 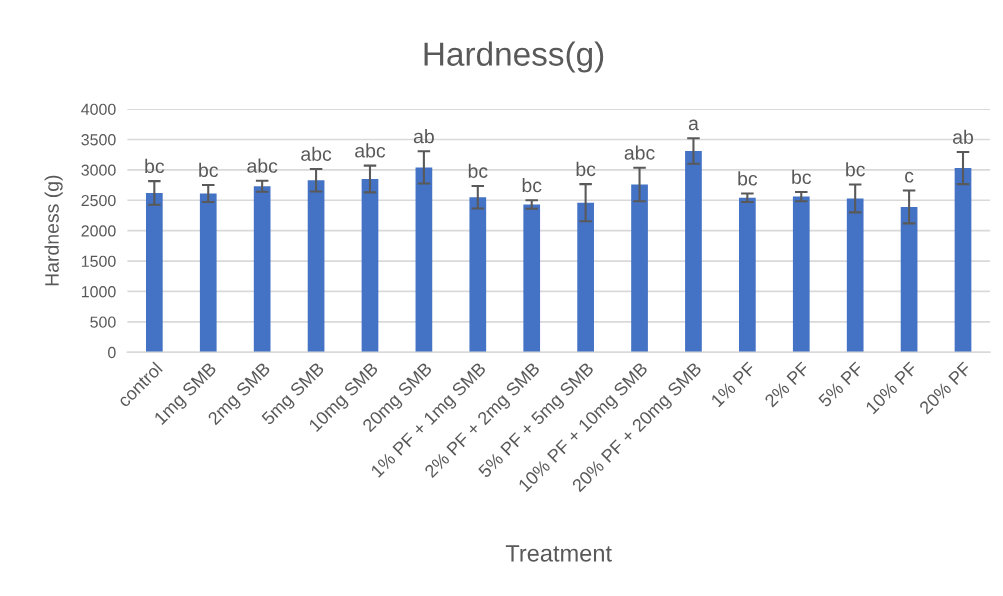 What do you see at coordinates (98, 200) in the screenshot?
I see `y-tick-label: 2500` at bounding box center [98, 200].